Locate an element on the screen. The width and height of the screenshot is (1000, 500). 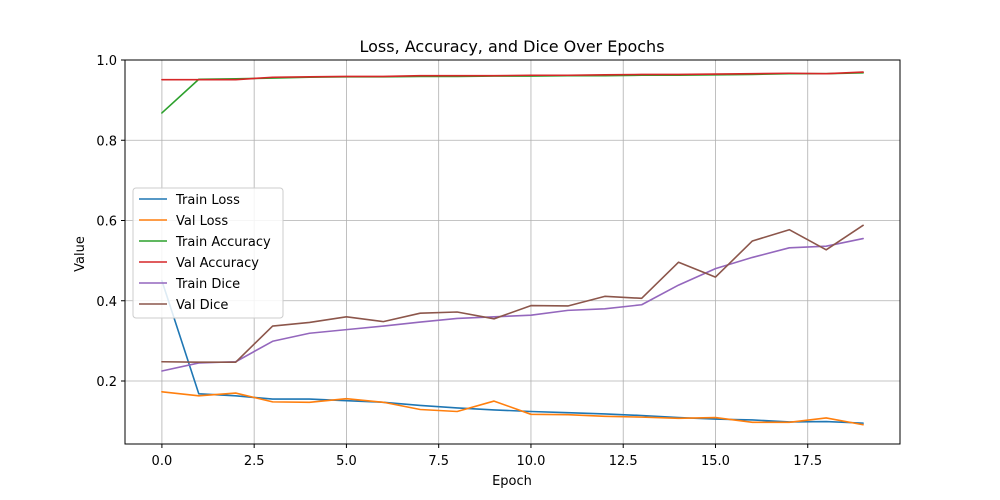
x-tick-label: 12.5 is located at coordinates (623, 461).